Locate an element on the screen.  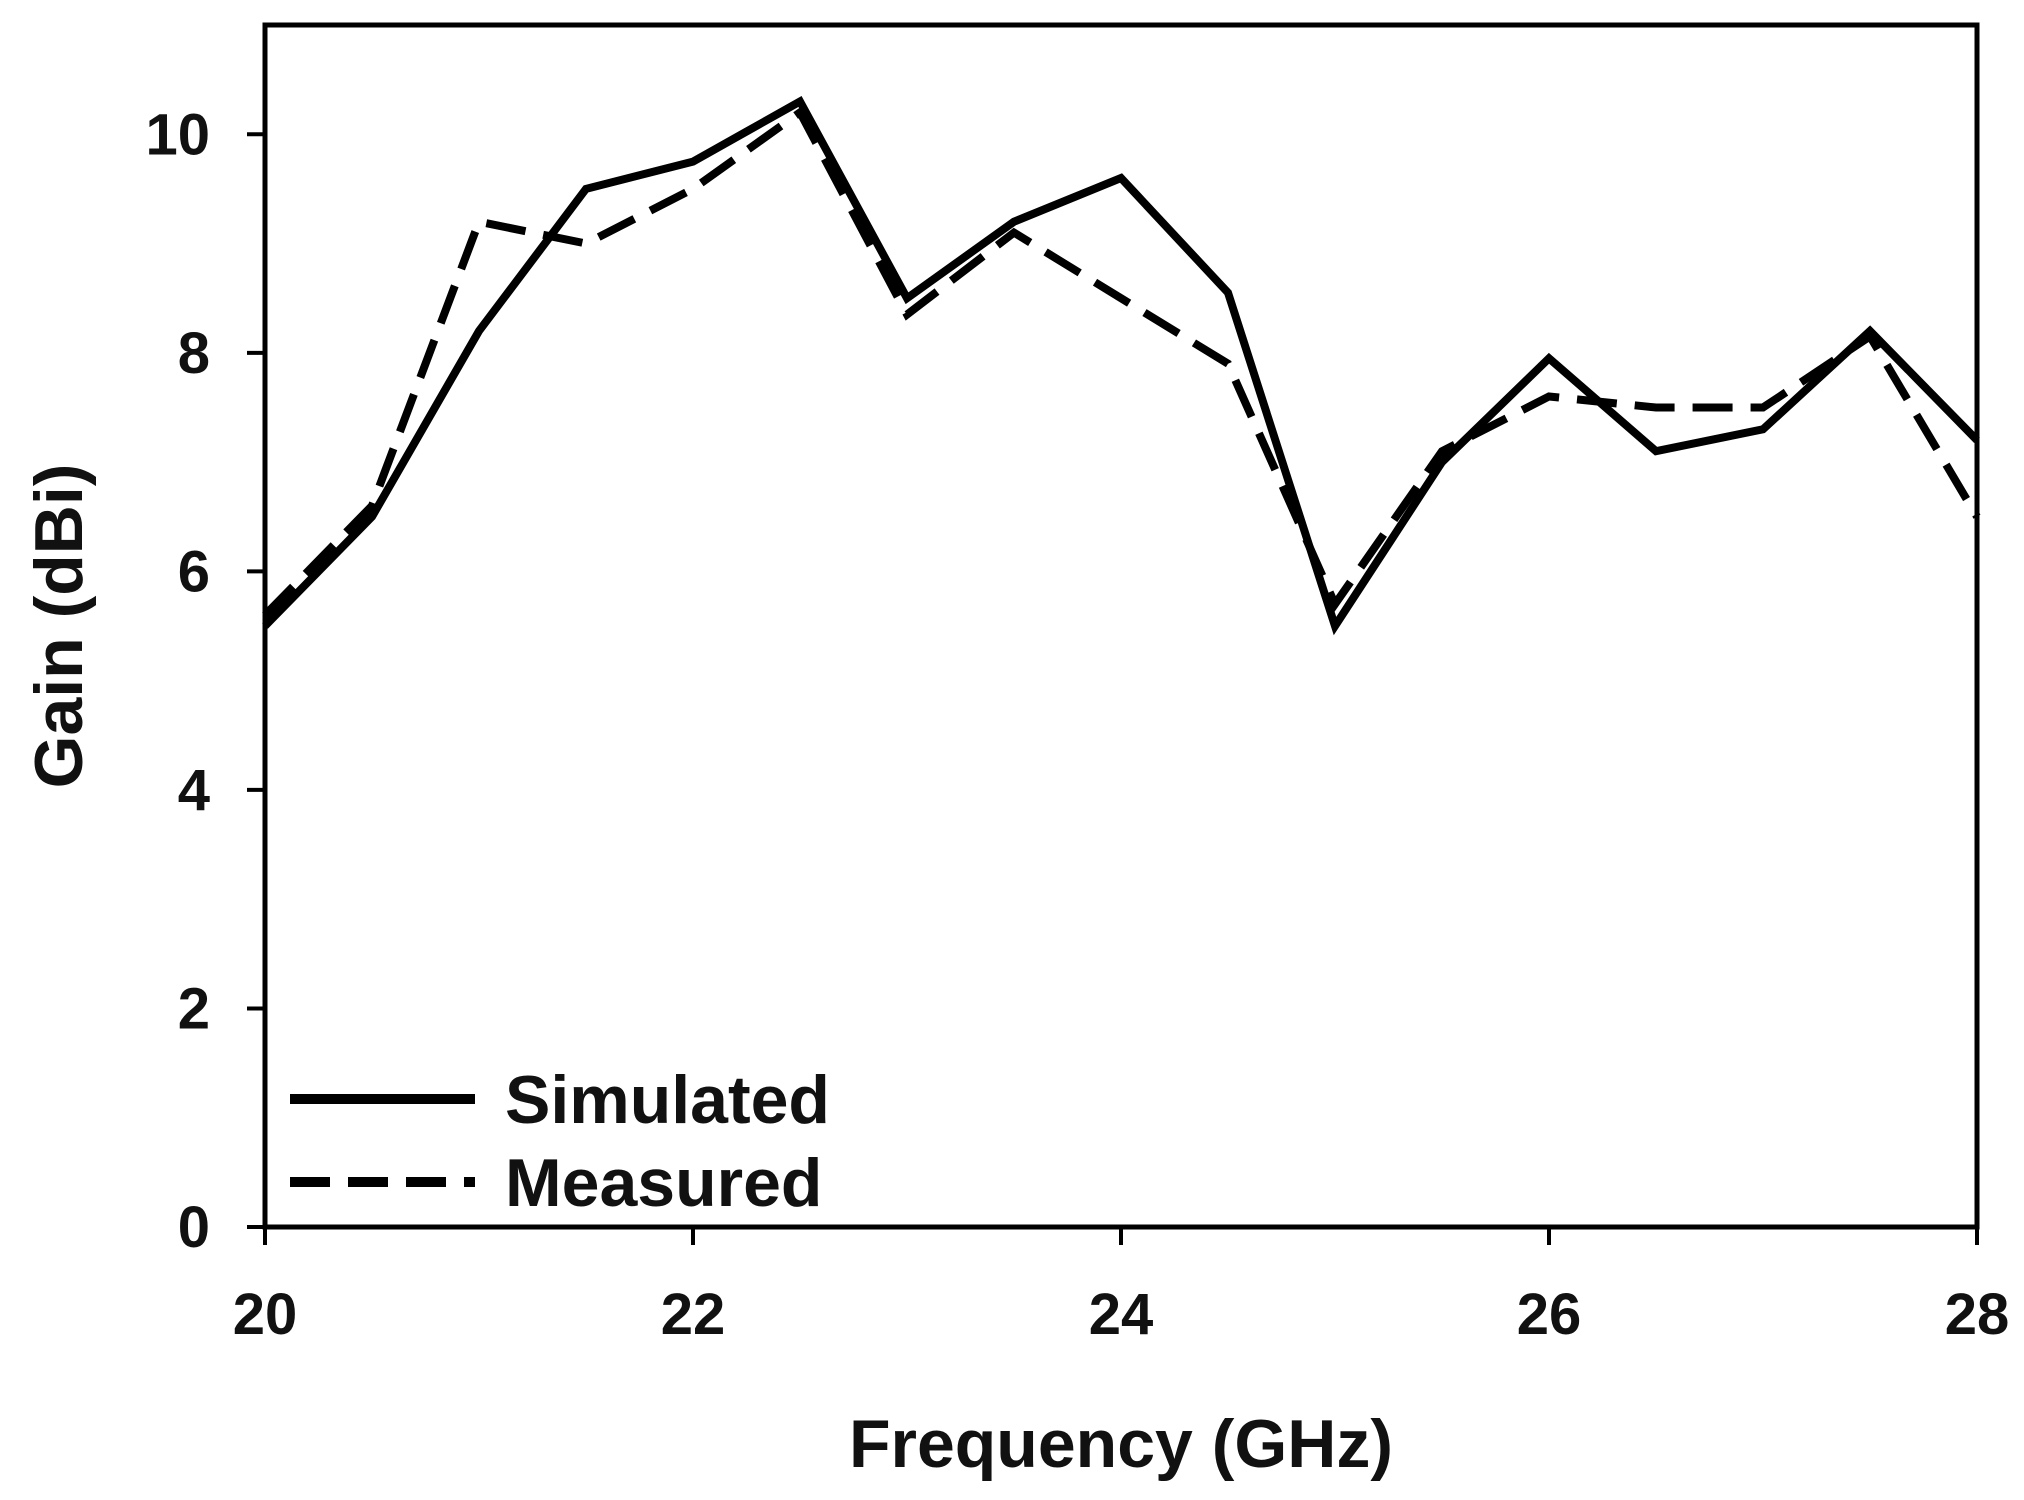
y-tick-label: 0 is located at coordinates (194, 1227).